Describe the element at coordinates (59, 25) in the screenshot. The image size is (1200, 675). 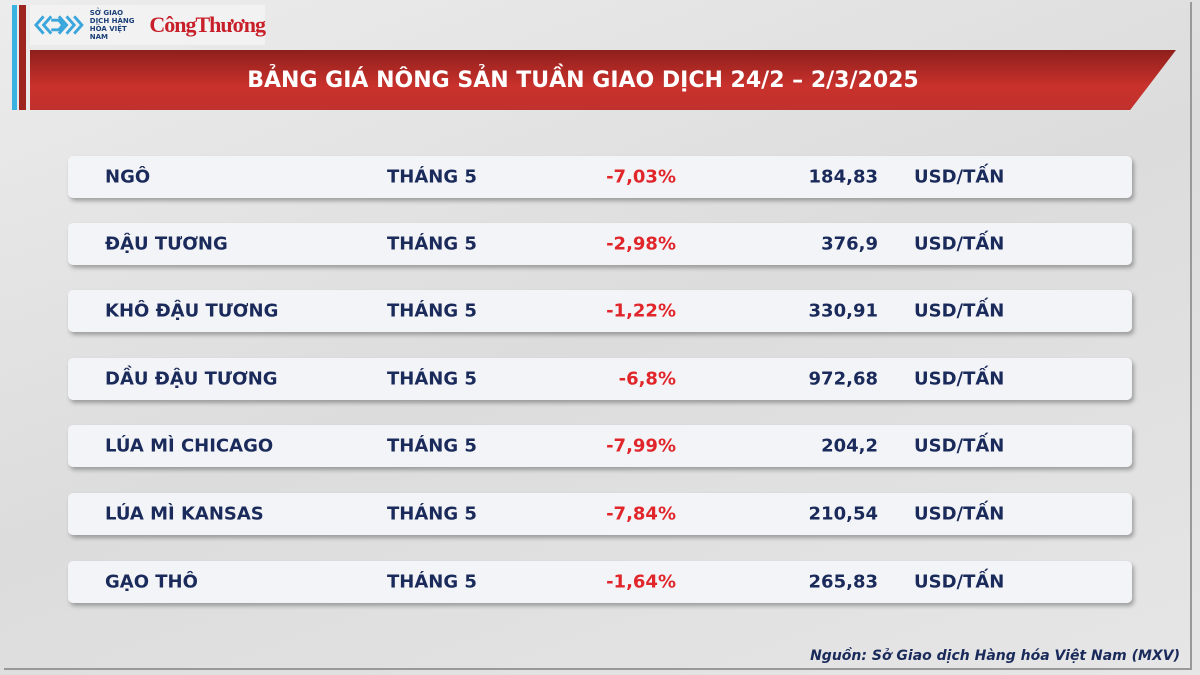
I see `mxv-logo-icon` at that location.